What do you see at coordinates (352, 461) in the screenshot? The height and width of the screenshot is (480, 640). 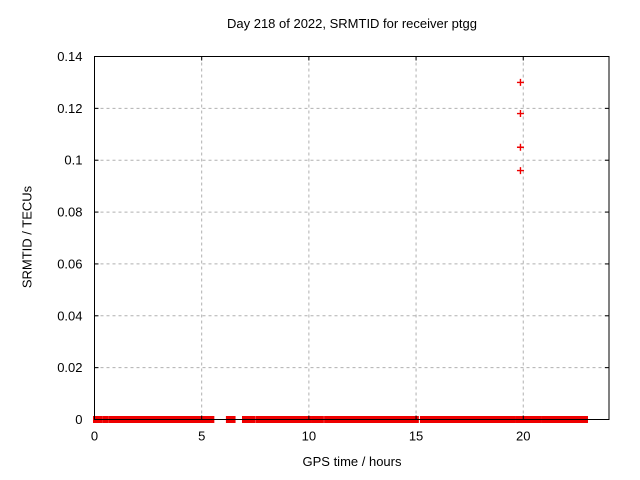 I see `x-axis-title: GPS time / hours` at bounding box center [352, 461].